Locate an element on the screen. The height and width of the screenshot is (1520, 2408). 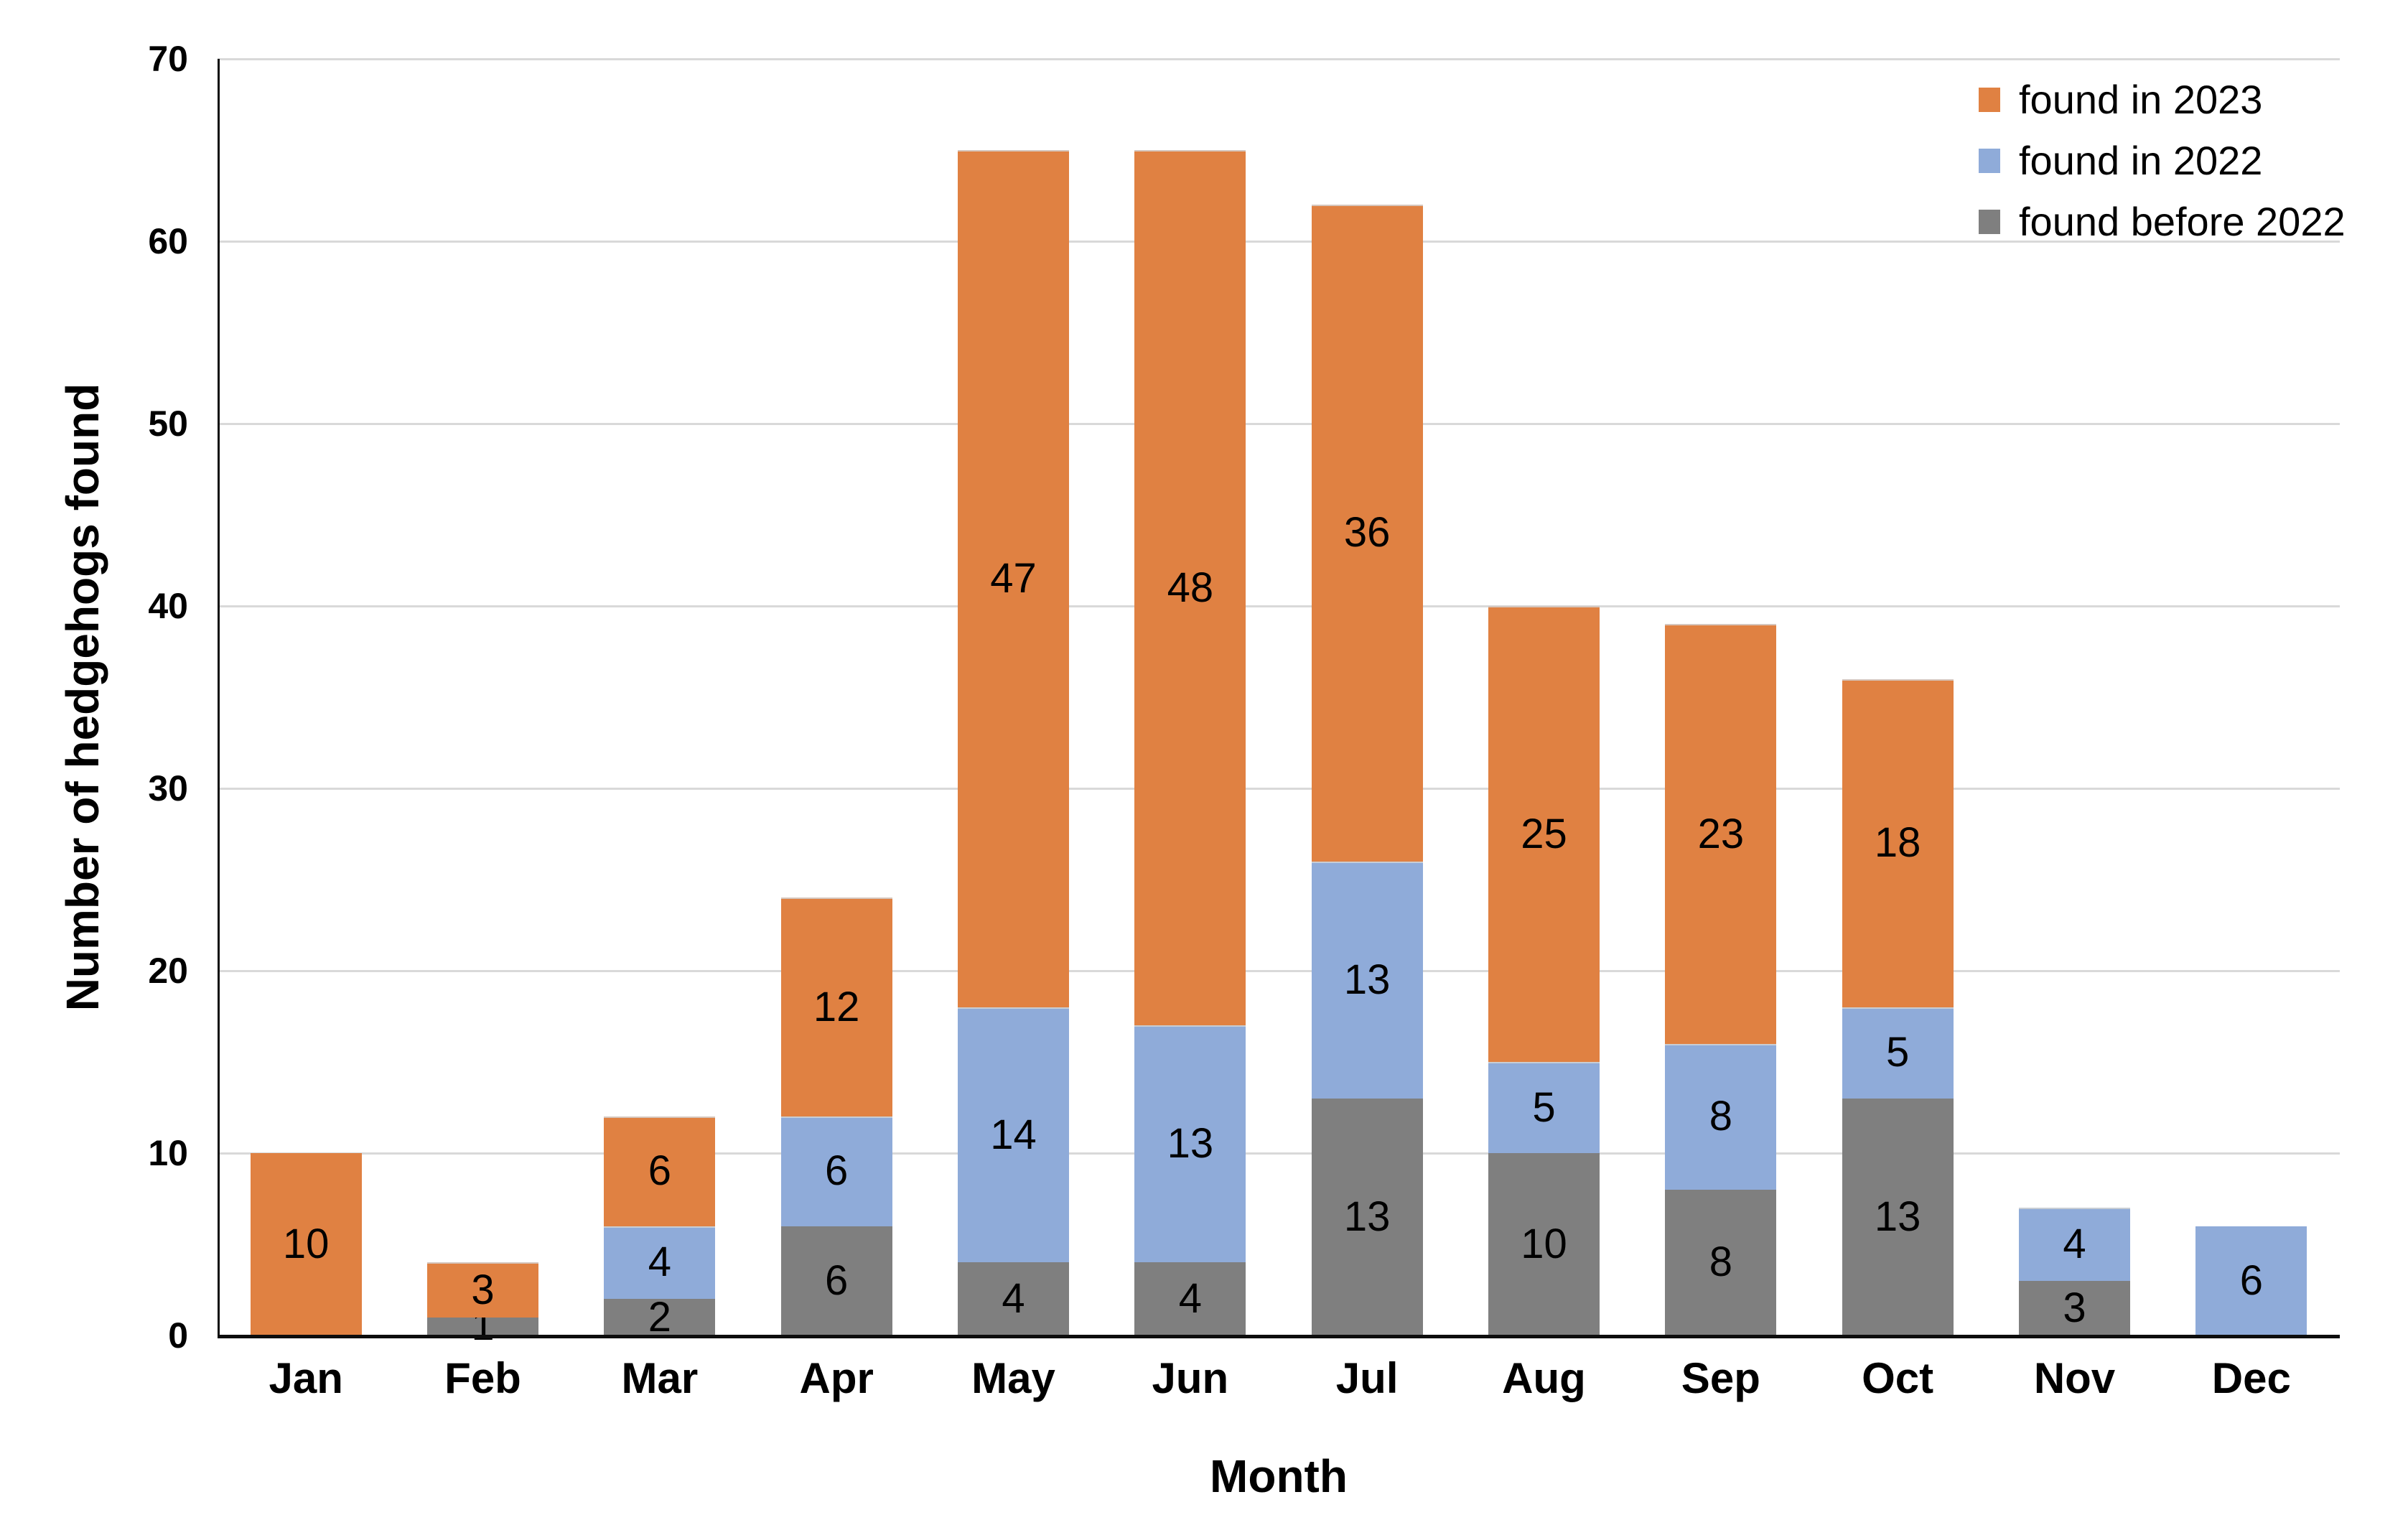
bar-segment-may-found-in-2022 is located at coordinates (1013, 1135).